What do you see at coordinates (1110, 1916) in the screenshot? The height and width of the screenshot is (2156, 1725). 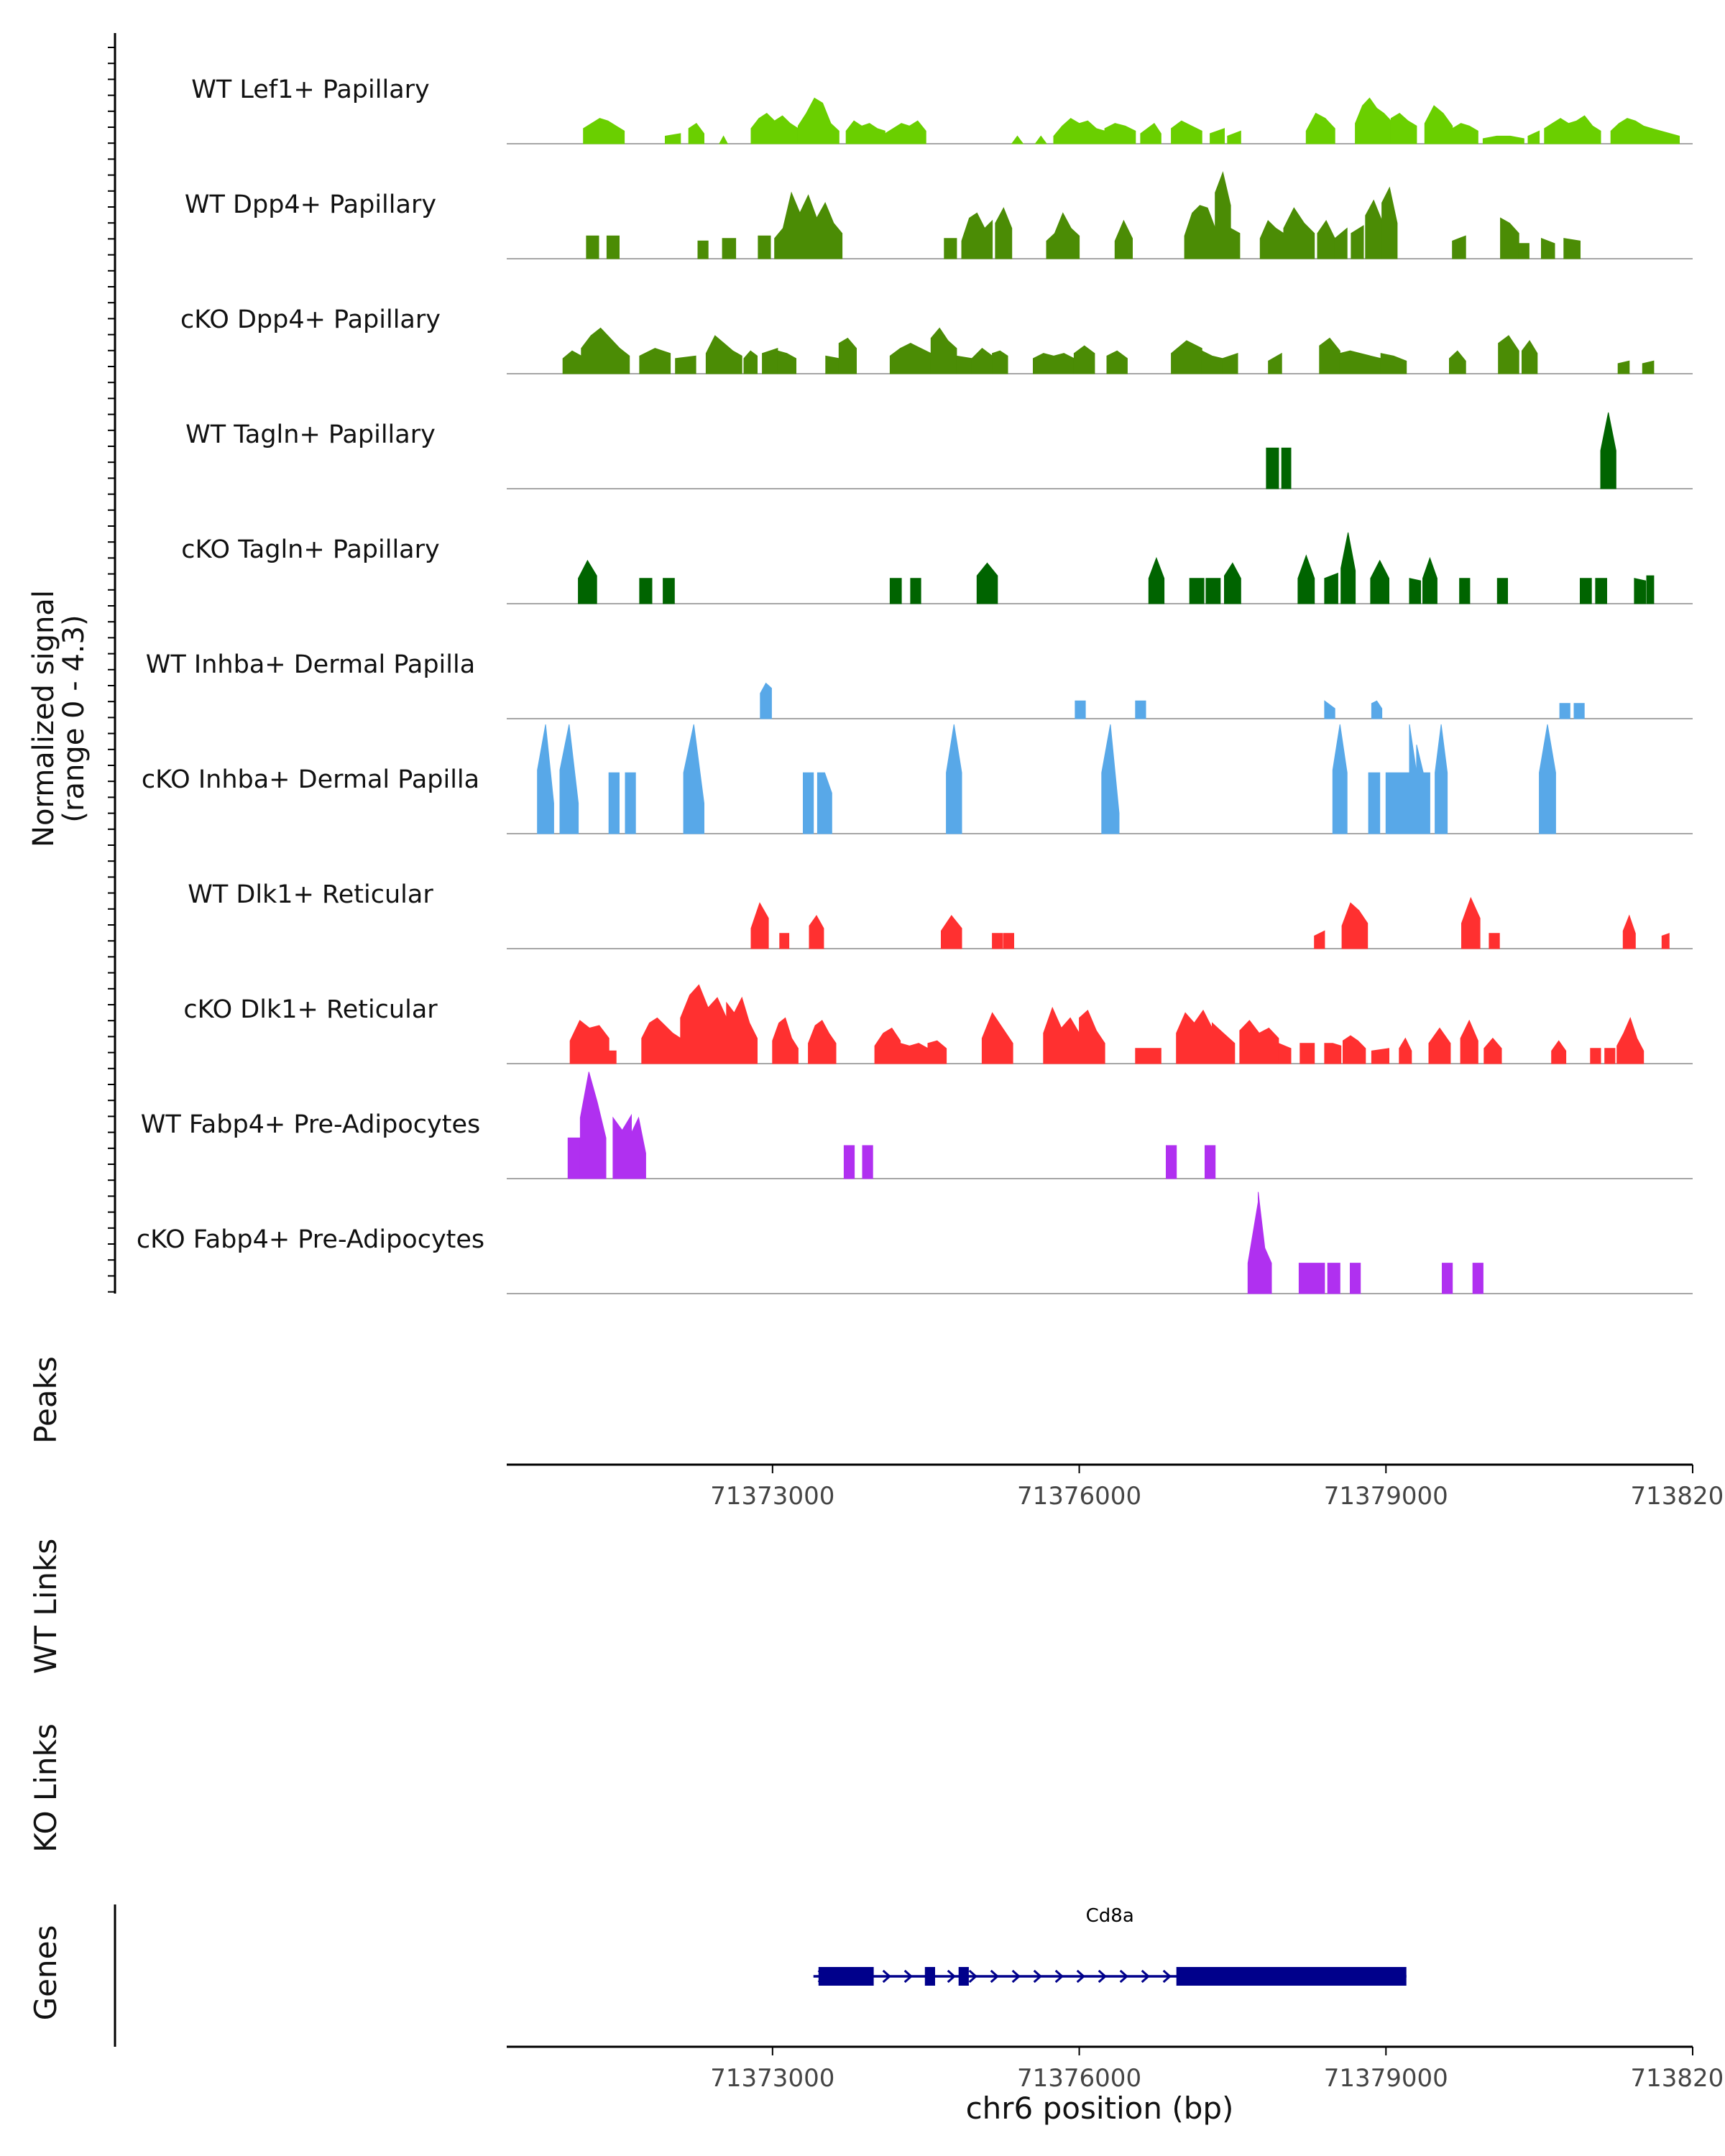 I see `gene-label-cd8a: Cd8a` at bounding box center [1110, 1916].